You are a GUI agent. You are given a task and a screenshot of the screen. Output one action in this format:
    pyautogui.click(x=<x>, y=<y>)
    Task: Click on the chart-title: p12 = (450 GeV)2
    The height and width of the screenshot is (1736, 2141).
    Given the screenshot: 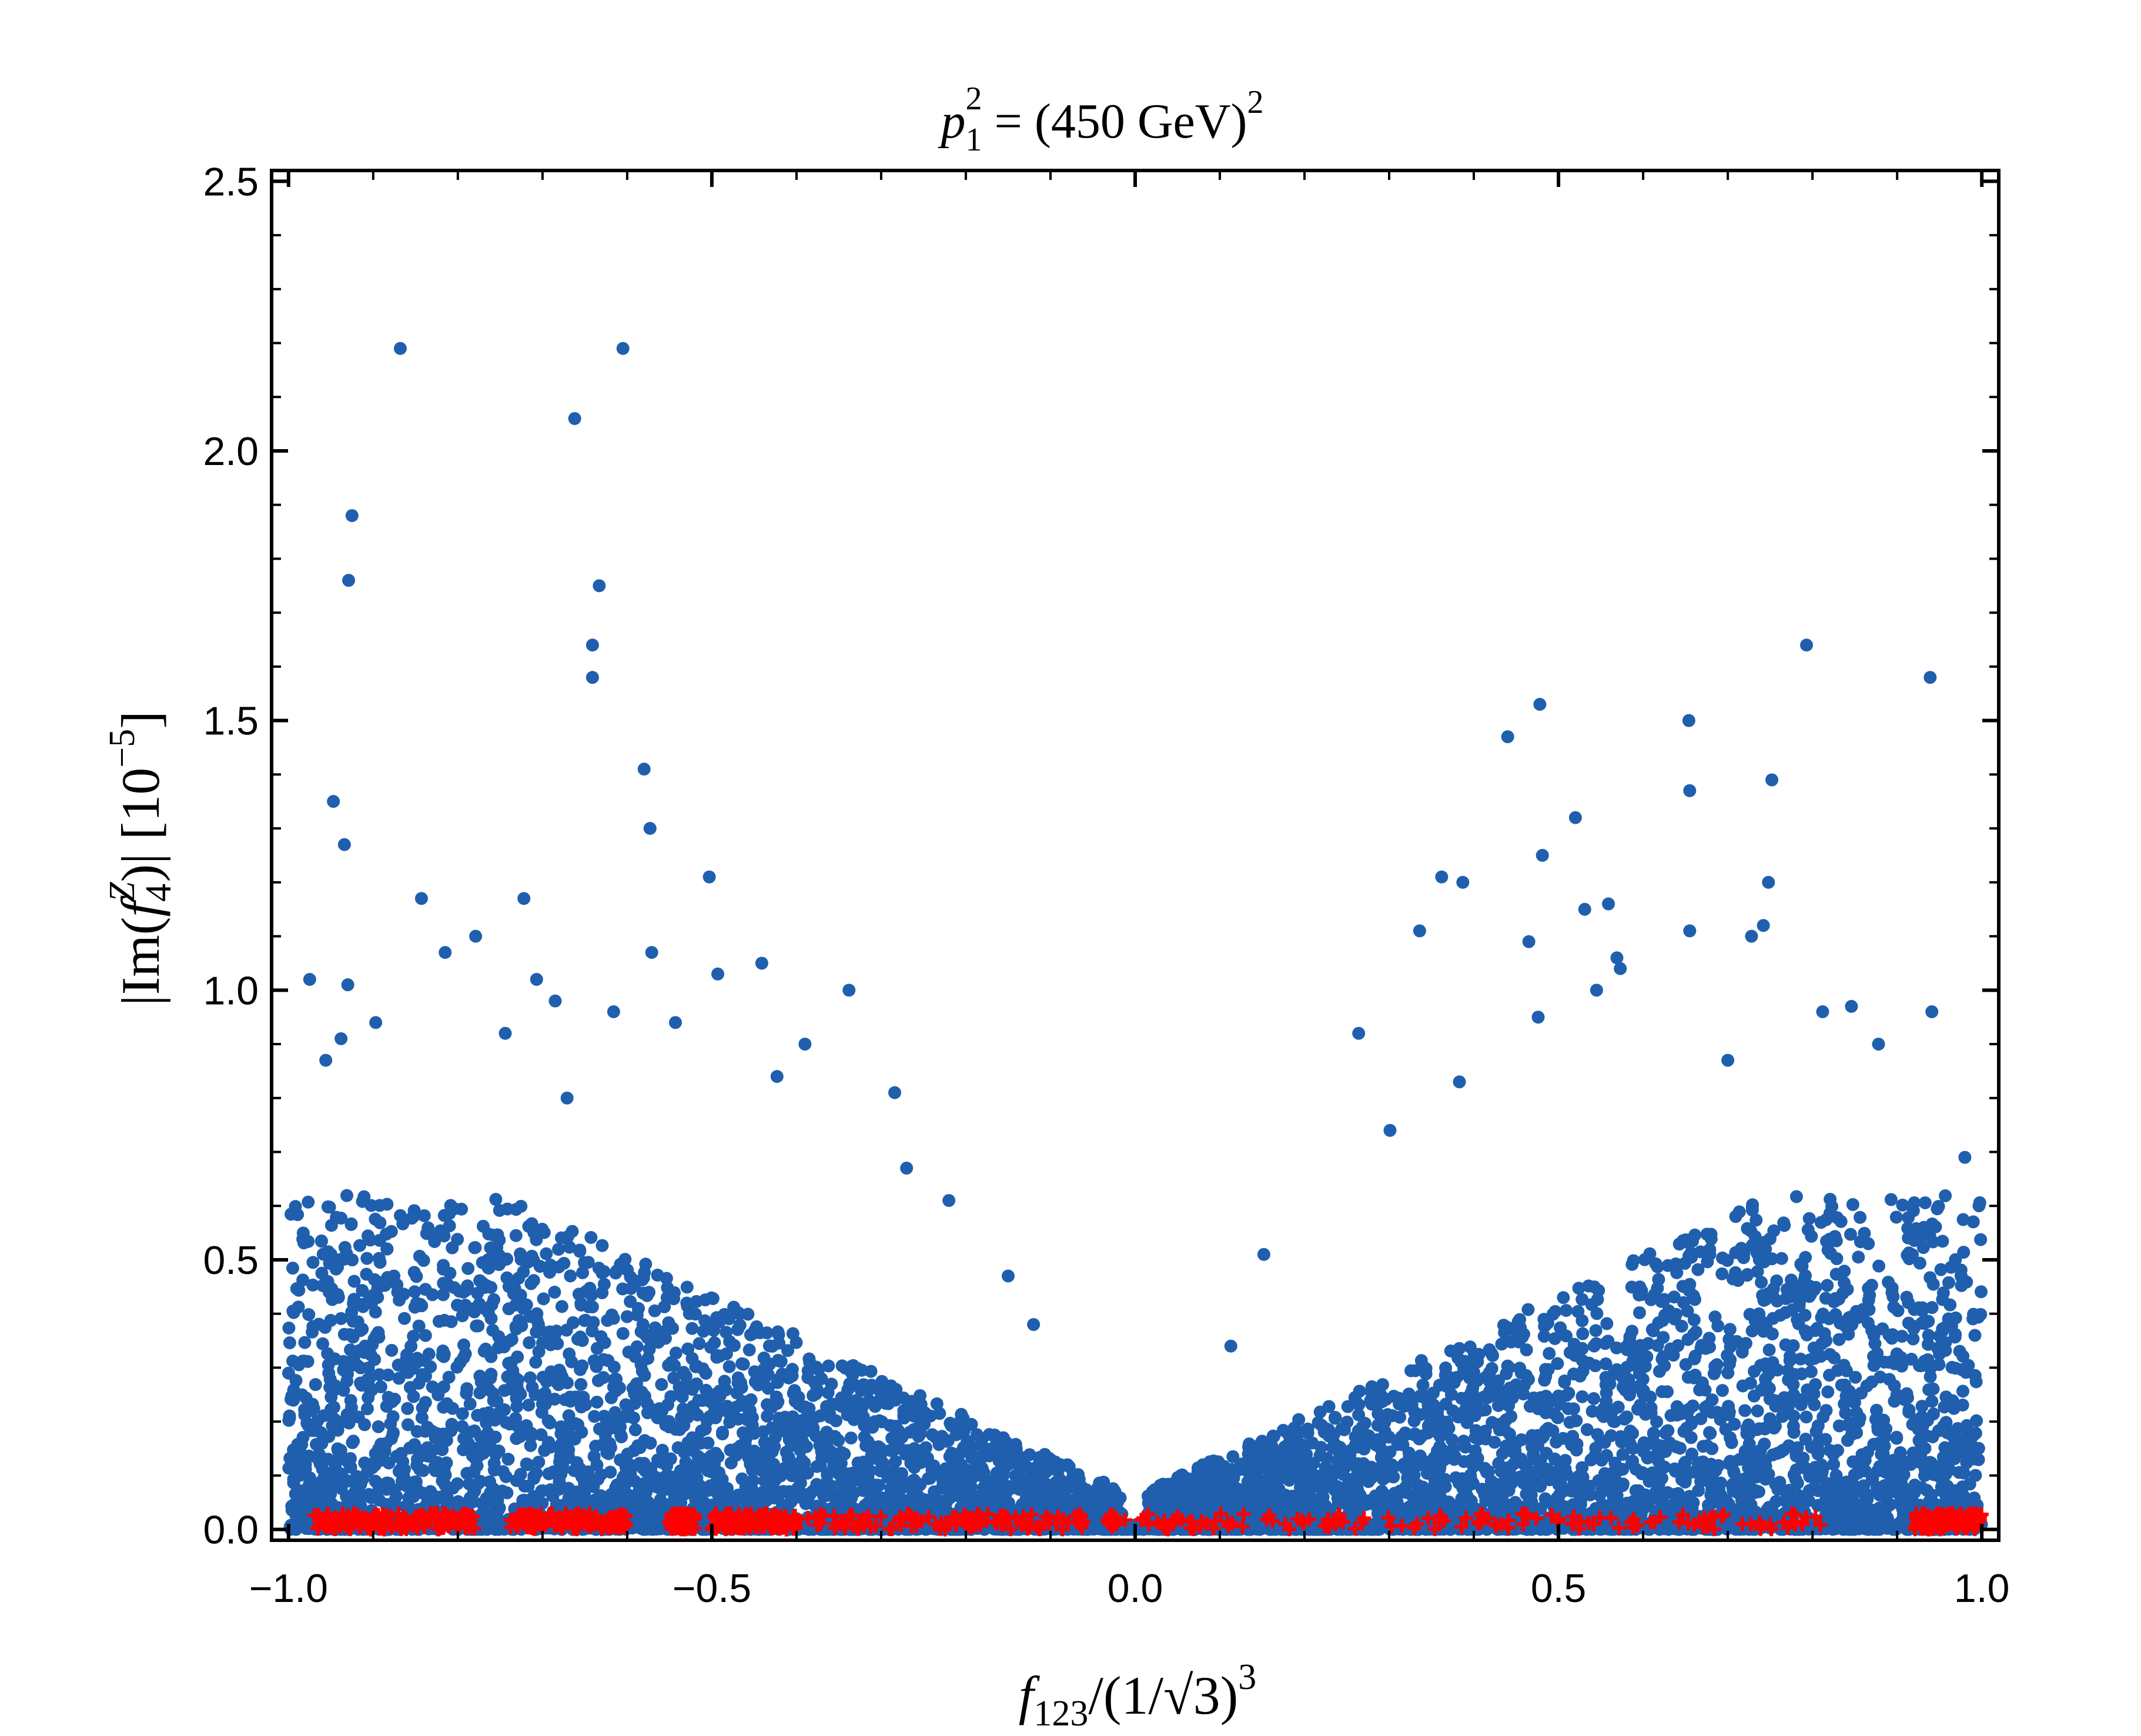 What is the action you would take?
    pyautogui.click(x=1101, y=120)
    